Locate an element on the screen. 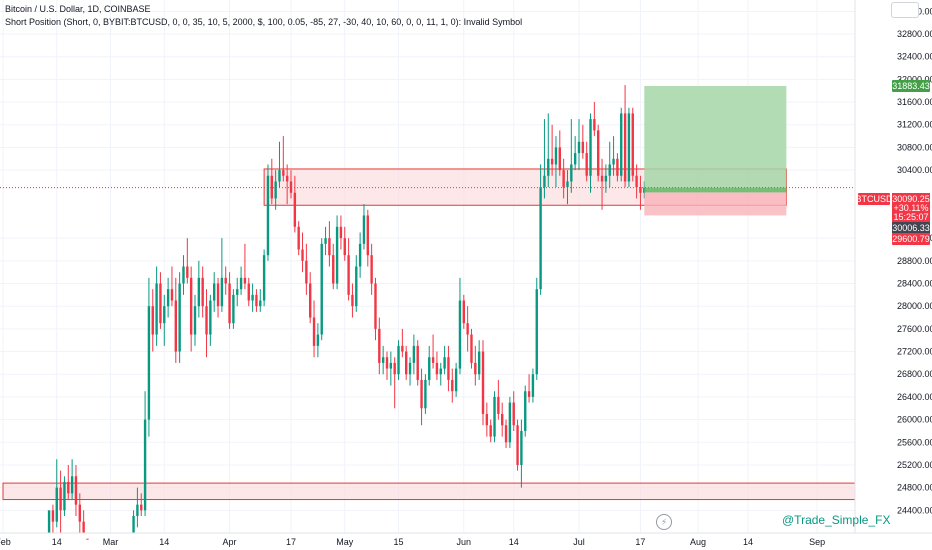  lightning-icon: ⚡ is located at coordinates (664, 522).